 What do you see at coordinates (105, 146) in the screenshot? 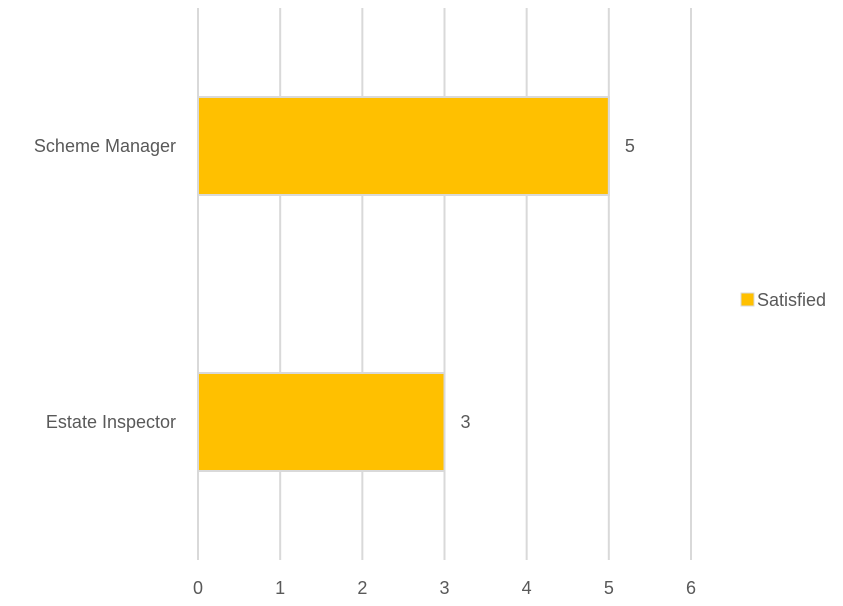
I see `category-label: Scheme Manager` at bounding box center [105, 146].